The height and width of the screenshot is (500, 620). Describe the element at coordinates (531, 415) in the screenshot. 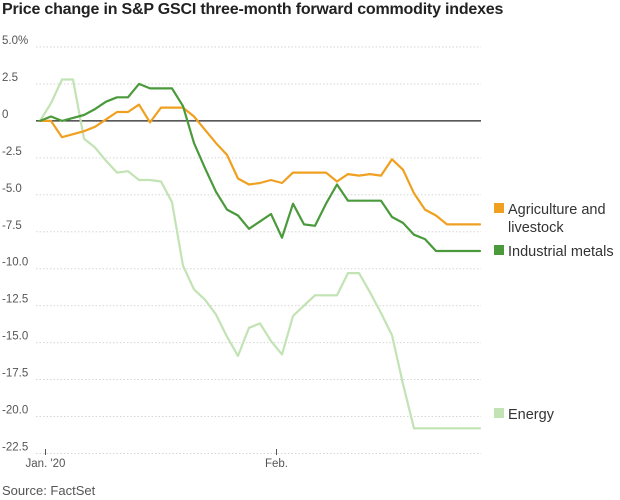

I see `legend-label: Energy` at that location.